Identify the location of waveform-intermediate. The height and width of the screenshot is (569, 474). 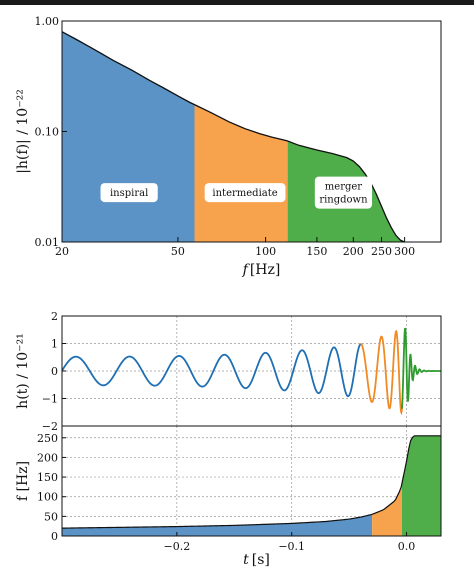
(381, 372).